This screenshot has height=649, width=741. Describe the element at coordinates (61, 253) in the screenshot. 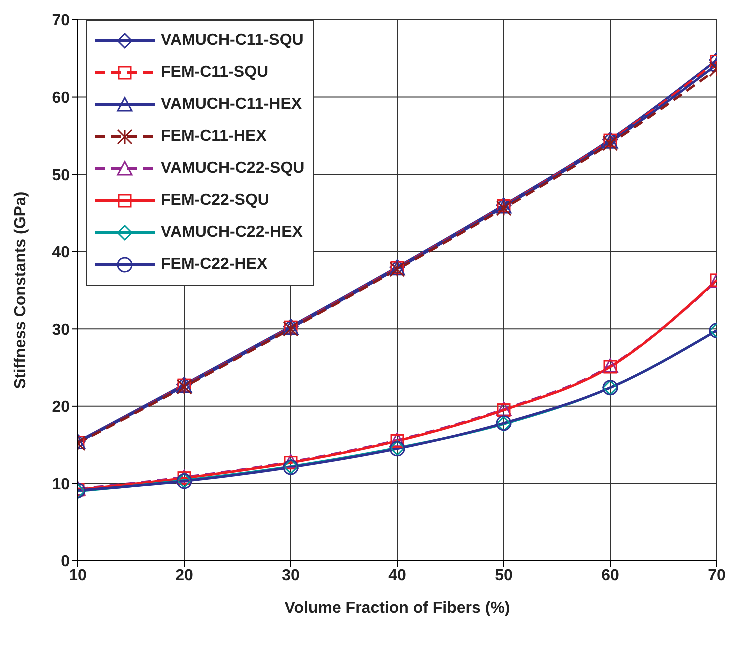

I see `y-tick-label: 40` at that location.